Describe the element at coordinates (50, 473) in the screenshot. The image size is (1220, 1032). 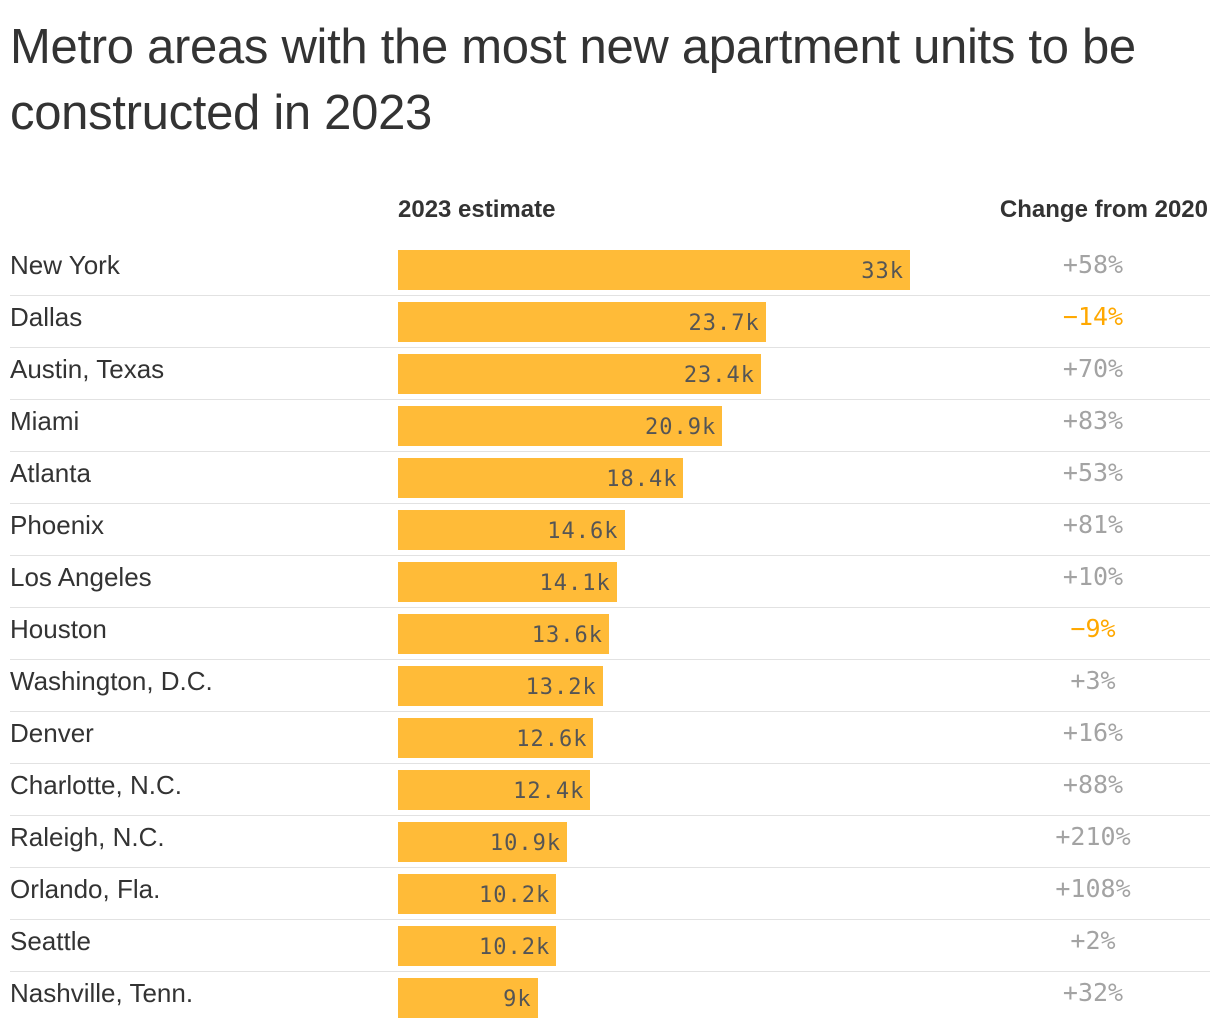
I see `metro-label: Atlanta` at that location.